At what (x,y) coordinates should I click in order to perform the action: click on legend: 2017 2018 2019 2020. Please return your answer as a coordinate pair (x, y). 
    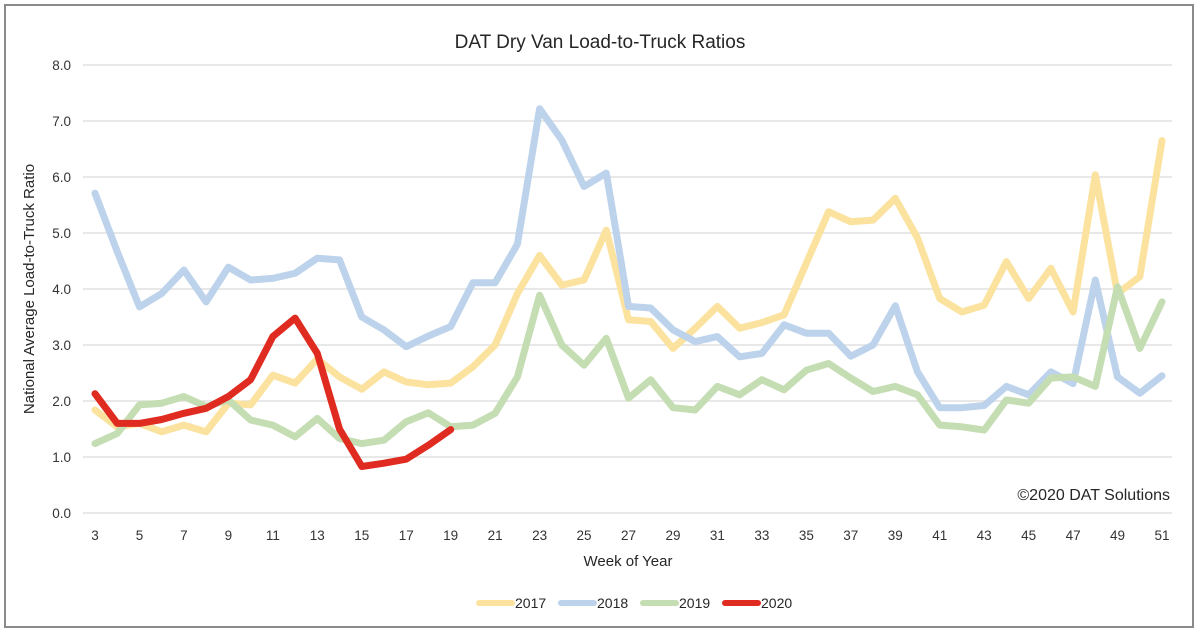
    Looking at the image, I should click on (634, 603).